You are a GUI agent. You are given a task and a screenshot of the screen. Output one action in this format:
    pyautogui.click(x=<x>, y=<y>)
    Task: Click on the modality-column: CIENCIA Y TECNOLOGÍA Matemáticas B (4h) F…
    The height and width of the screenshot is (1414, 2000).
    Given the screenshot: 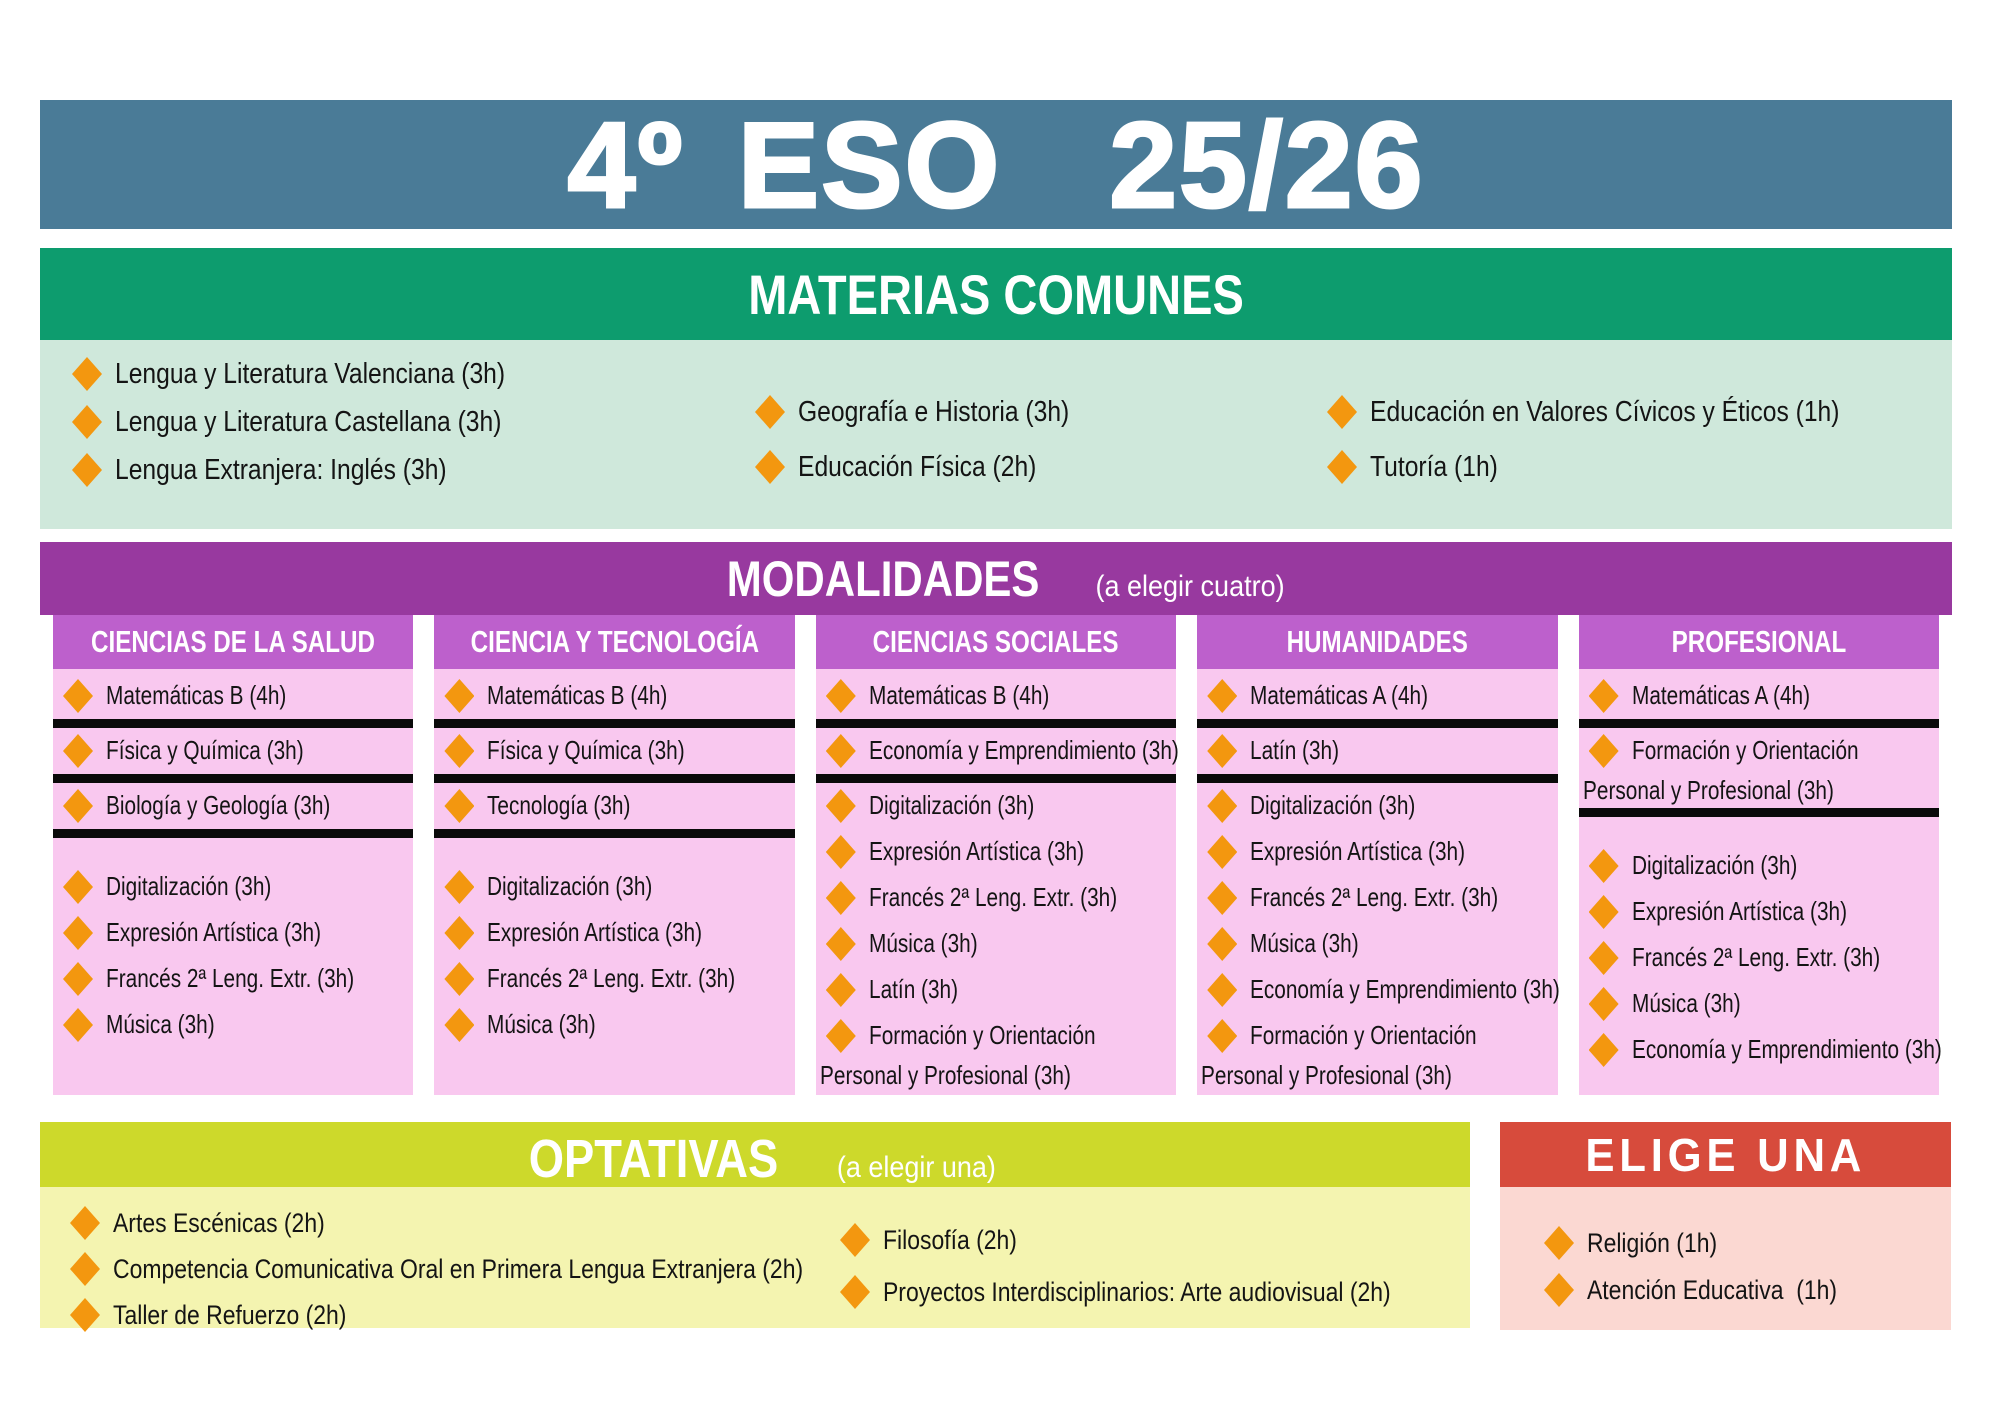 What is the action you would take?
    pyautogui.click(x=614, y=855)
    